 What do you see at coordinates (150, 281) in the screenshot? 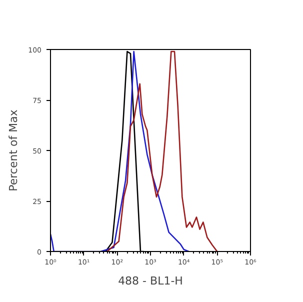
I see `x-axis-title: 488 - BL1-H` at bounding box center [150, 281].